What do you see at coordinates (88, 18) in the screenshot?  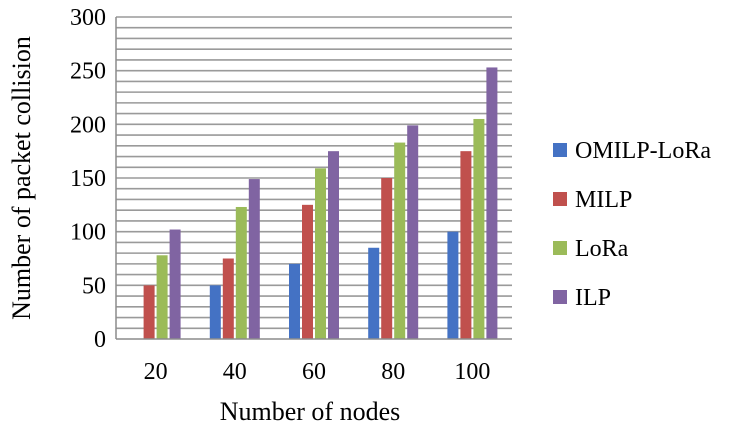 I see `y-tick-label: 300` at bounding box center [88, 18].